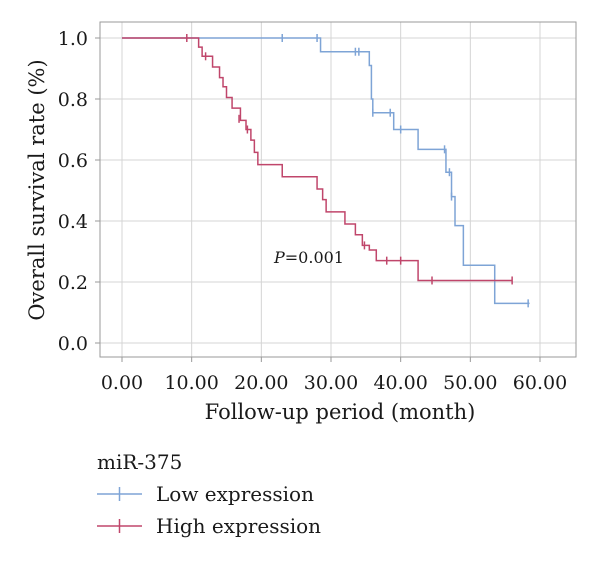 This screenshot has height=562, width=600. I want to click on y-tick-label: 0.6, so click(73, 161).